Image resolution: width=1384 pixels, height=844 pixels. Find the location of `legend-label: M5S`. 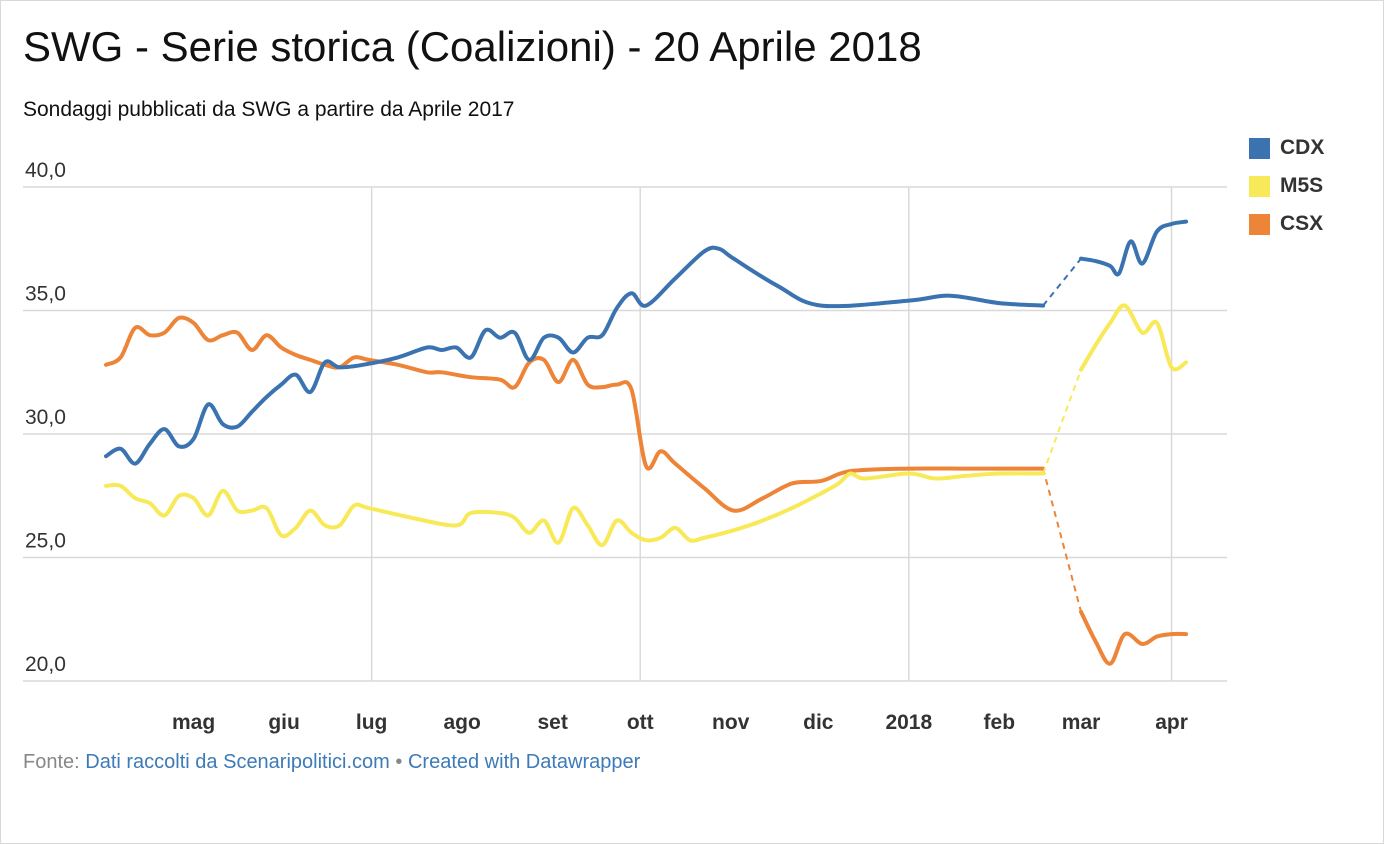

legend-label: M5S is located at coordinates (1302, 185).